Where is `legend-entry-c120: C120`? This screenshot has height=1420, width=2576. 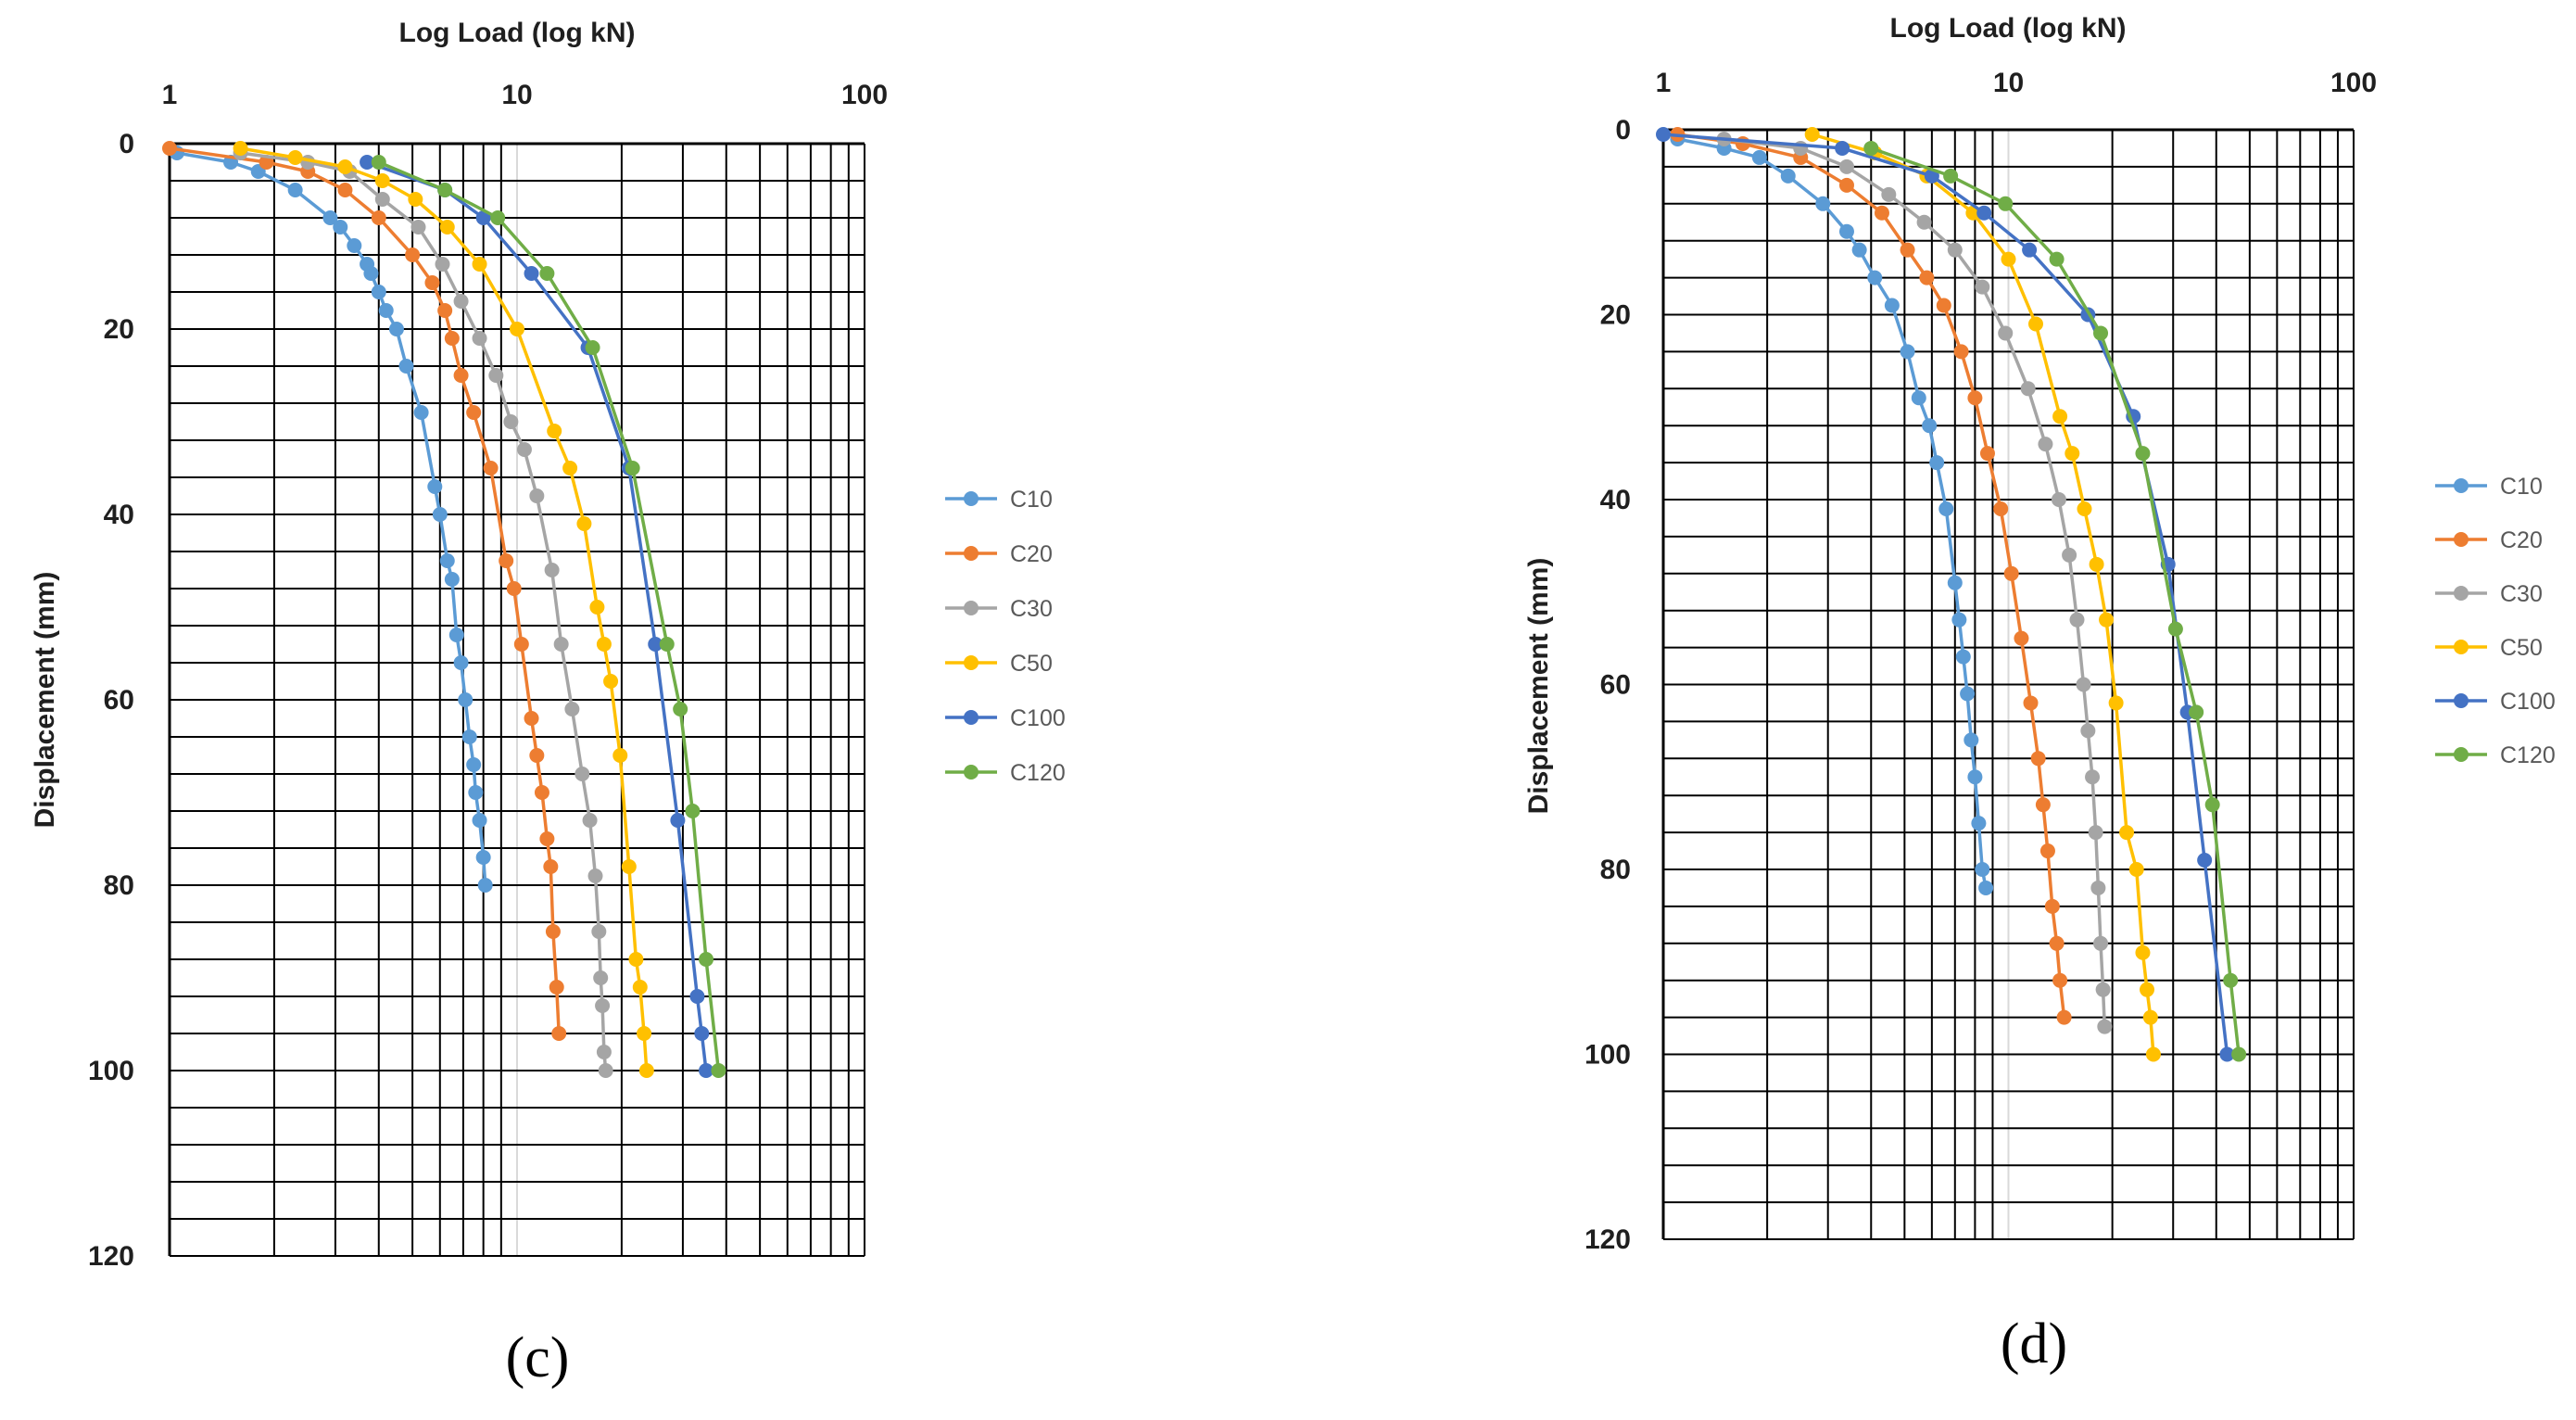 legend-entry-c120: C120 is located at coordinates (1006, 773).